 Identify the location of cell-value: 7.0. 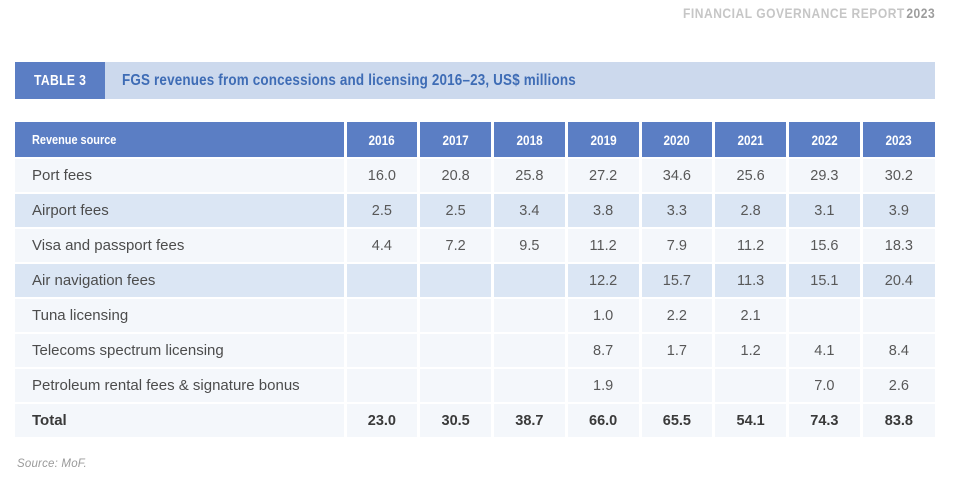
(825, 386).